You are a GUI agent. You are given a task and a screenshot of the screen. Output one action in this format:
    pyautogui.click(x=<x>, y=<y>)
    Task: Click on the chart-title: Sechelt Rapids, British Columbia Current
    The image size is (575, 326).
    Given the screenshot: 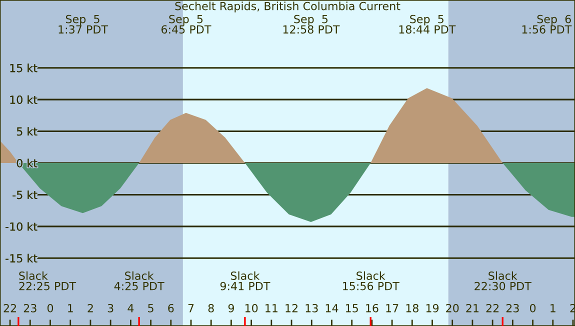 What is the action you would take?
    pyautogui.click(x=287, y=7)
    